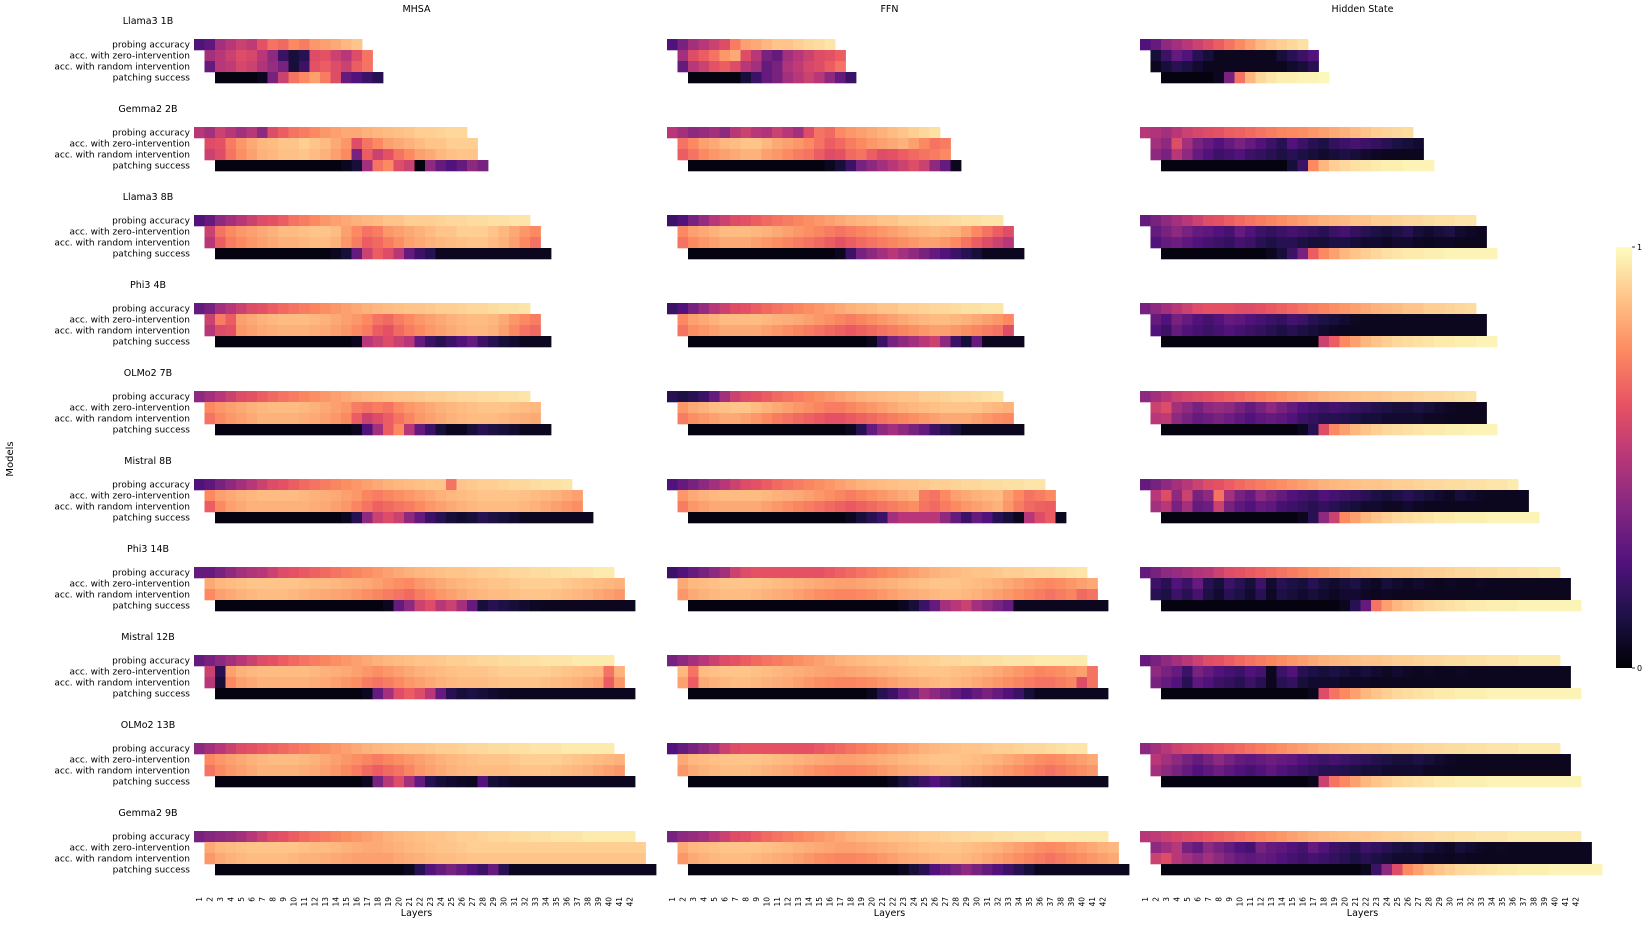 The height and width of the screenshot is (926, 1644). Describe the element at coordinates (1639, 247) in the screenshot. I see `colorbar-max-label: 1` at that location.